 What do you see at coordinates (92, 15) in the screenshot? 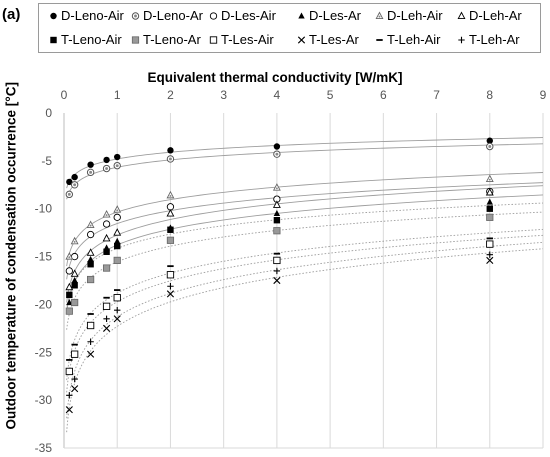
I see `legend-label: D-Leno-Air` at bounding box center [92, 15].